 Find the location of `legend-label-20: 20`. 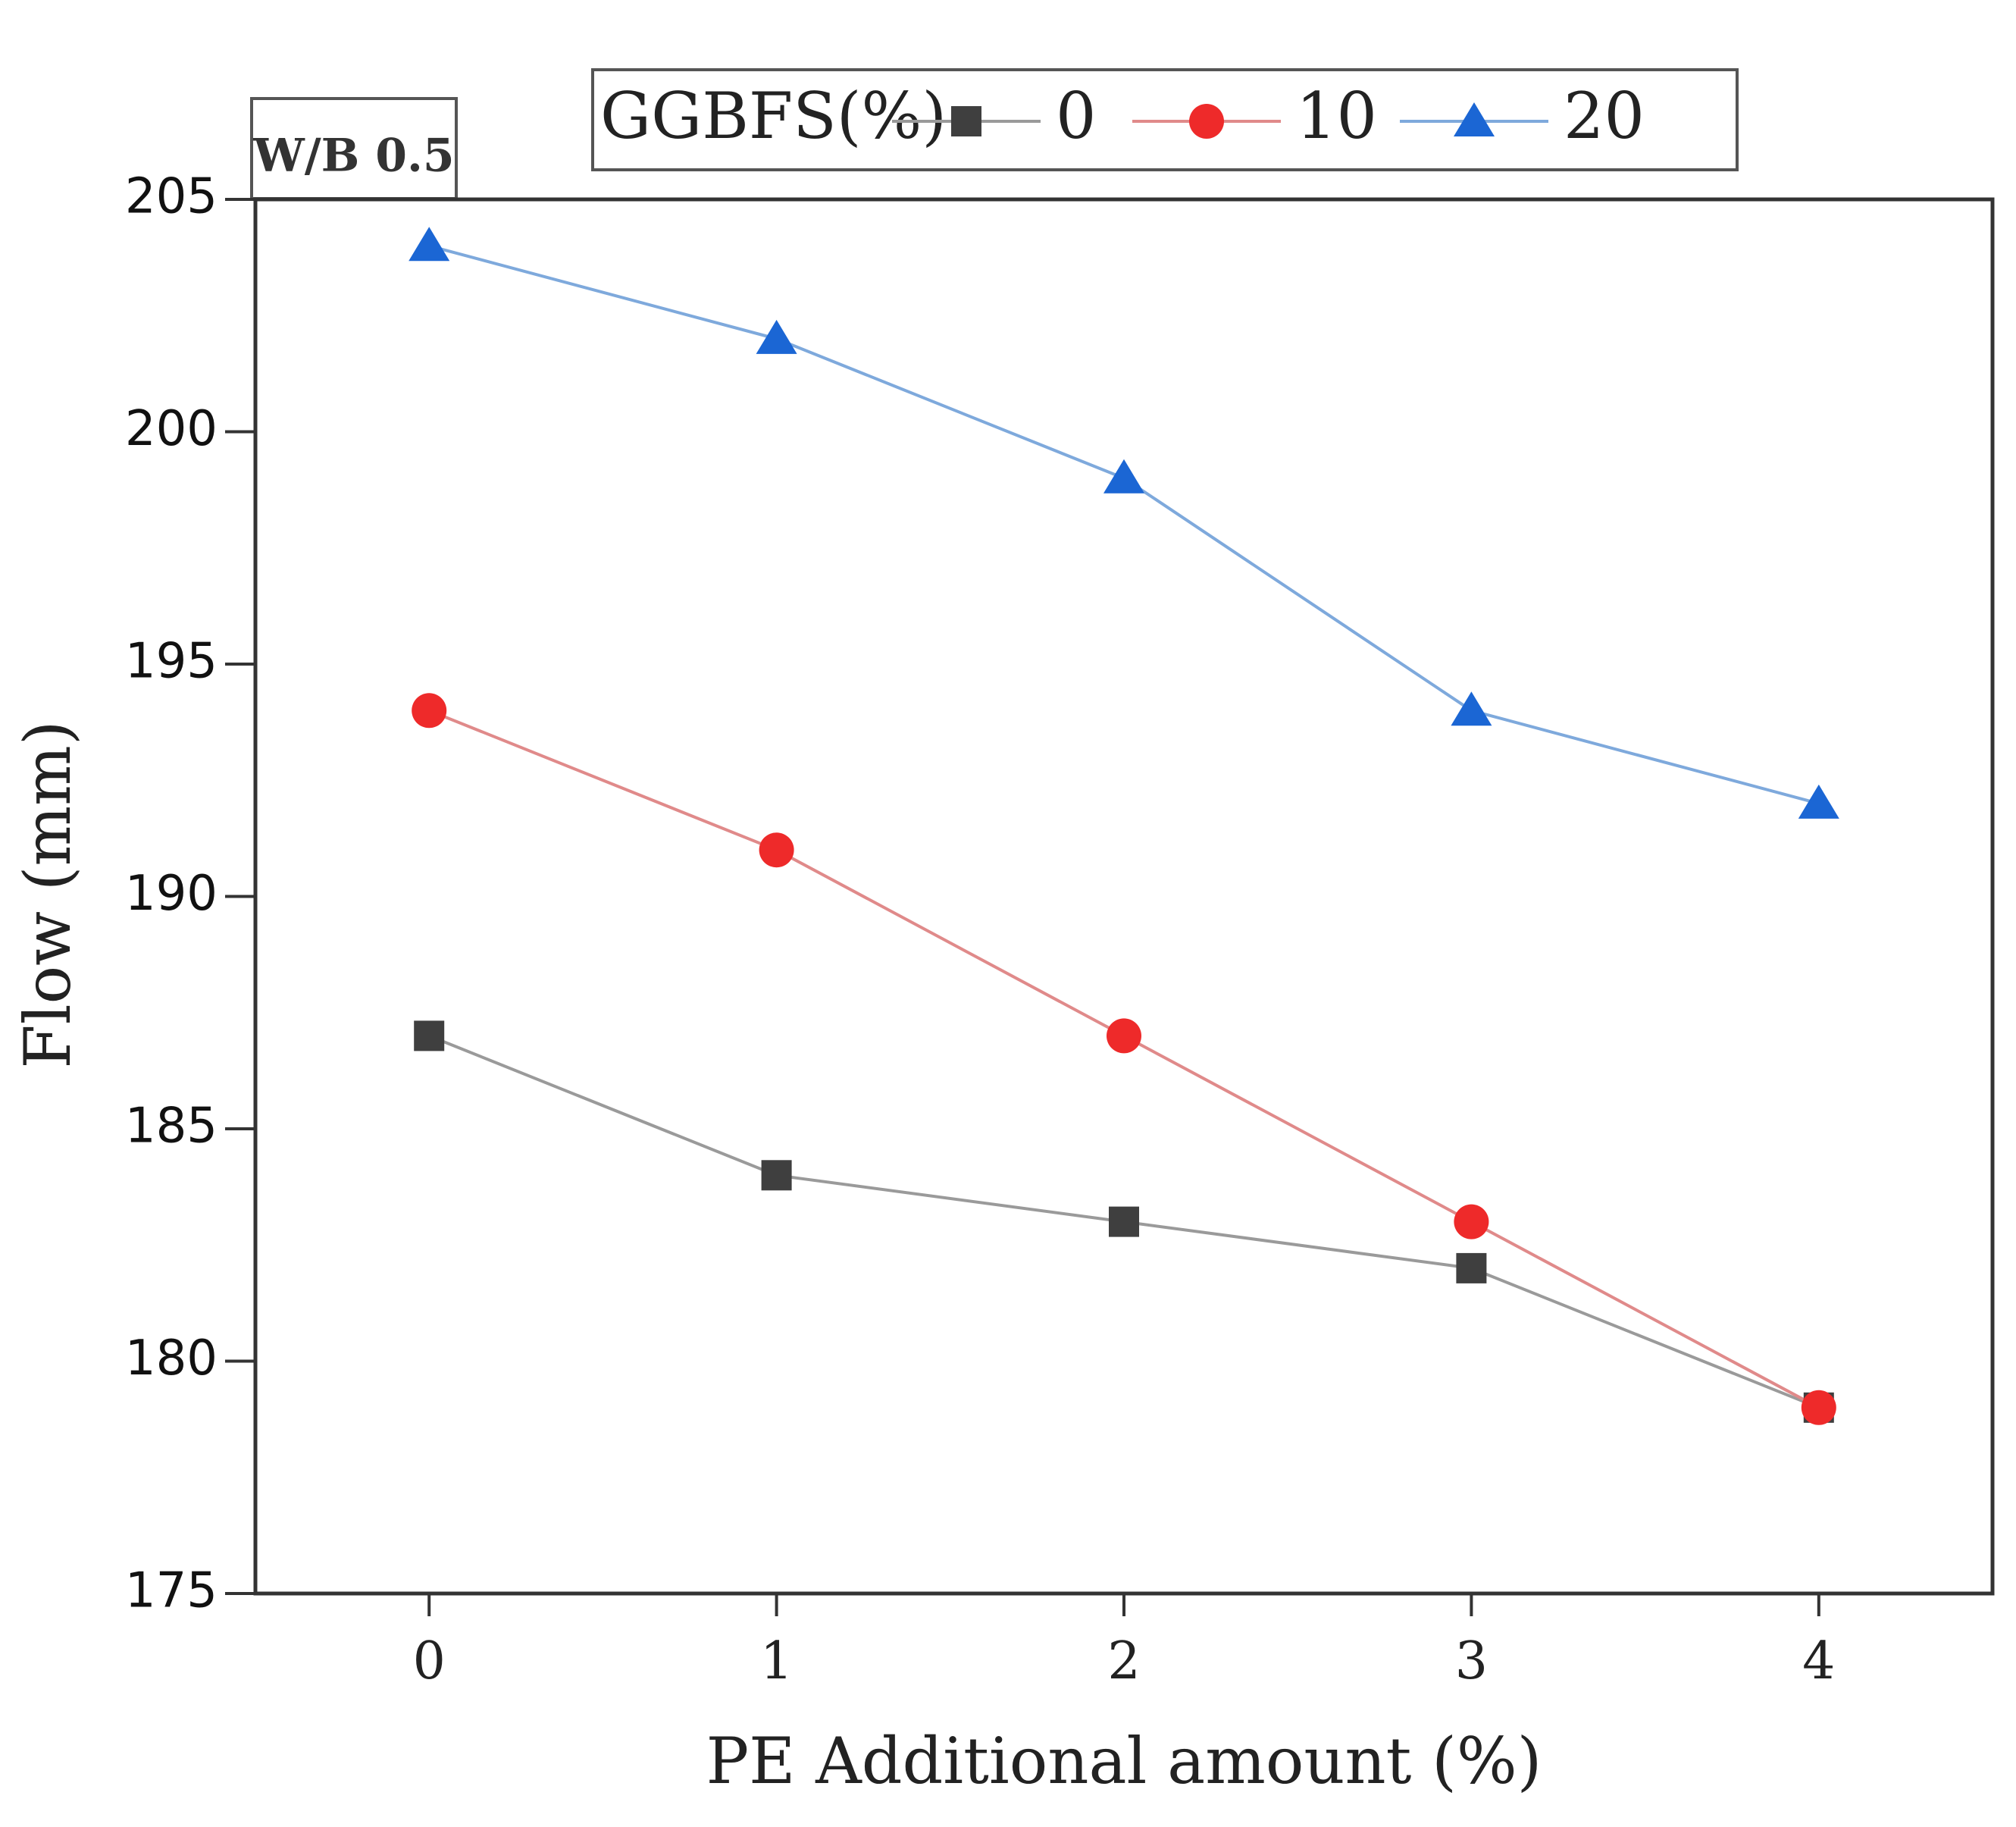

legend-label-20: 20 is located at coordinates (1604, 116).